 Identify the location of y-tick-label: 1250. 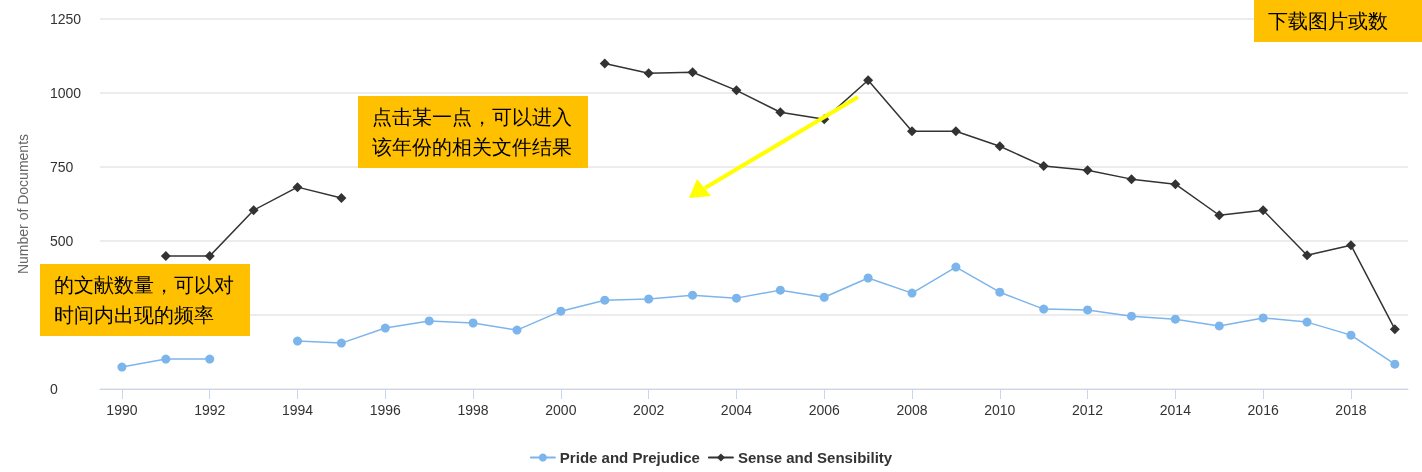
(66, 19).